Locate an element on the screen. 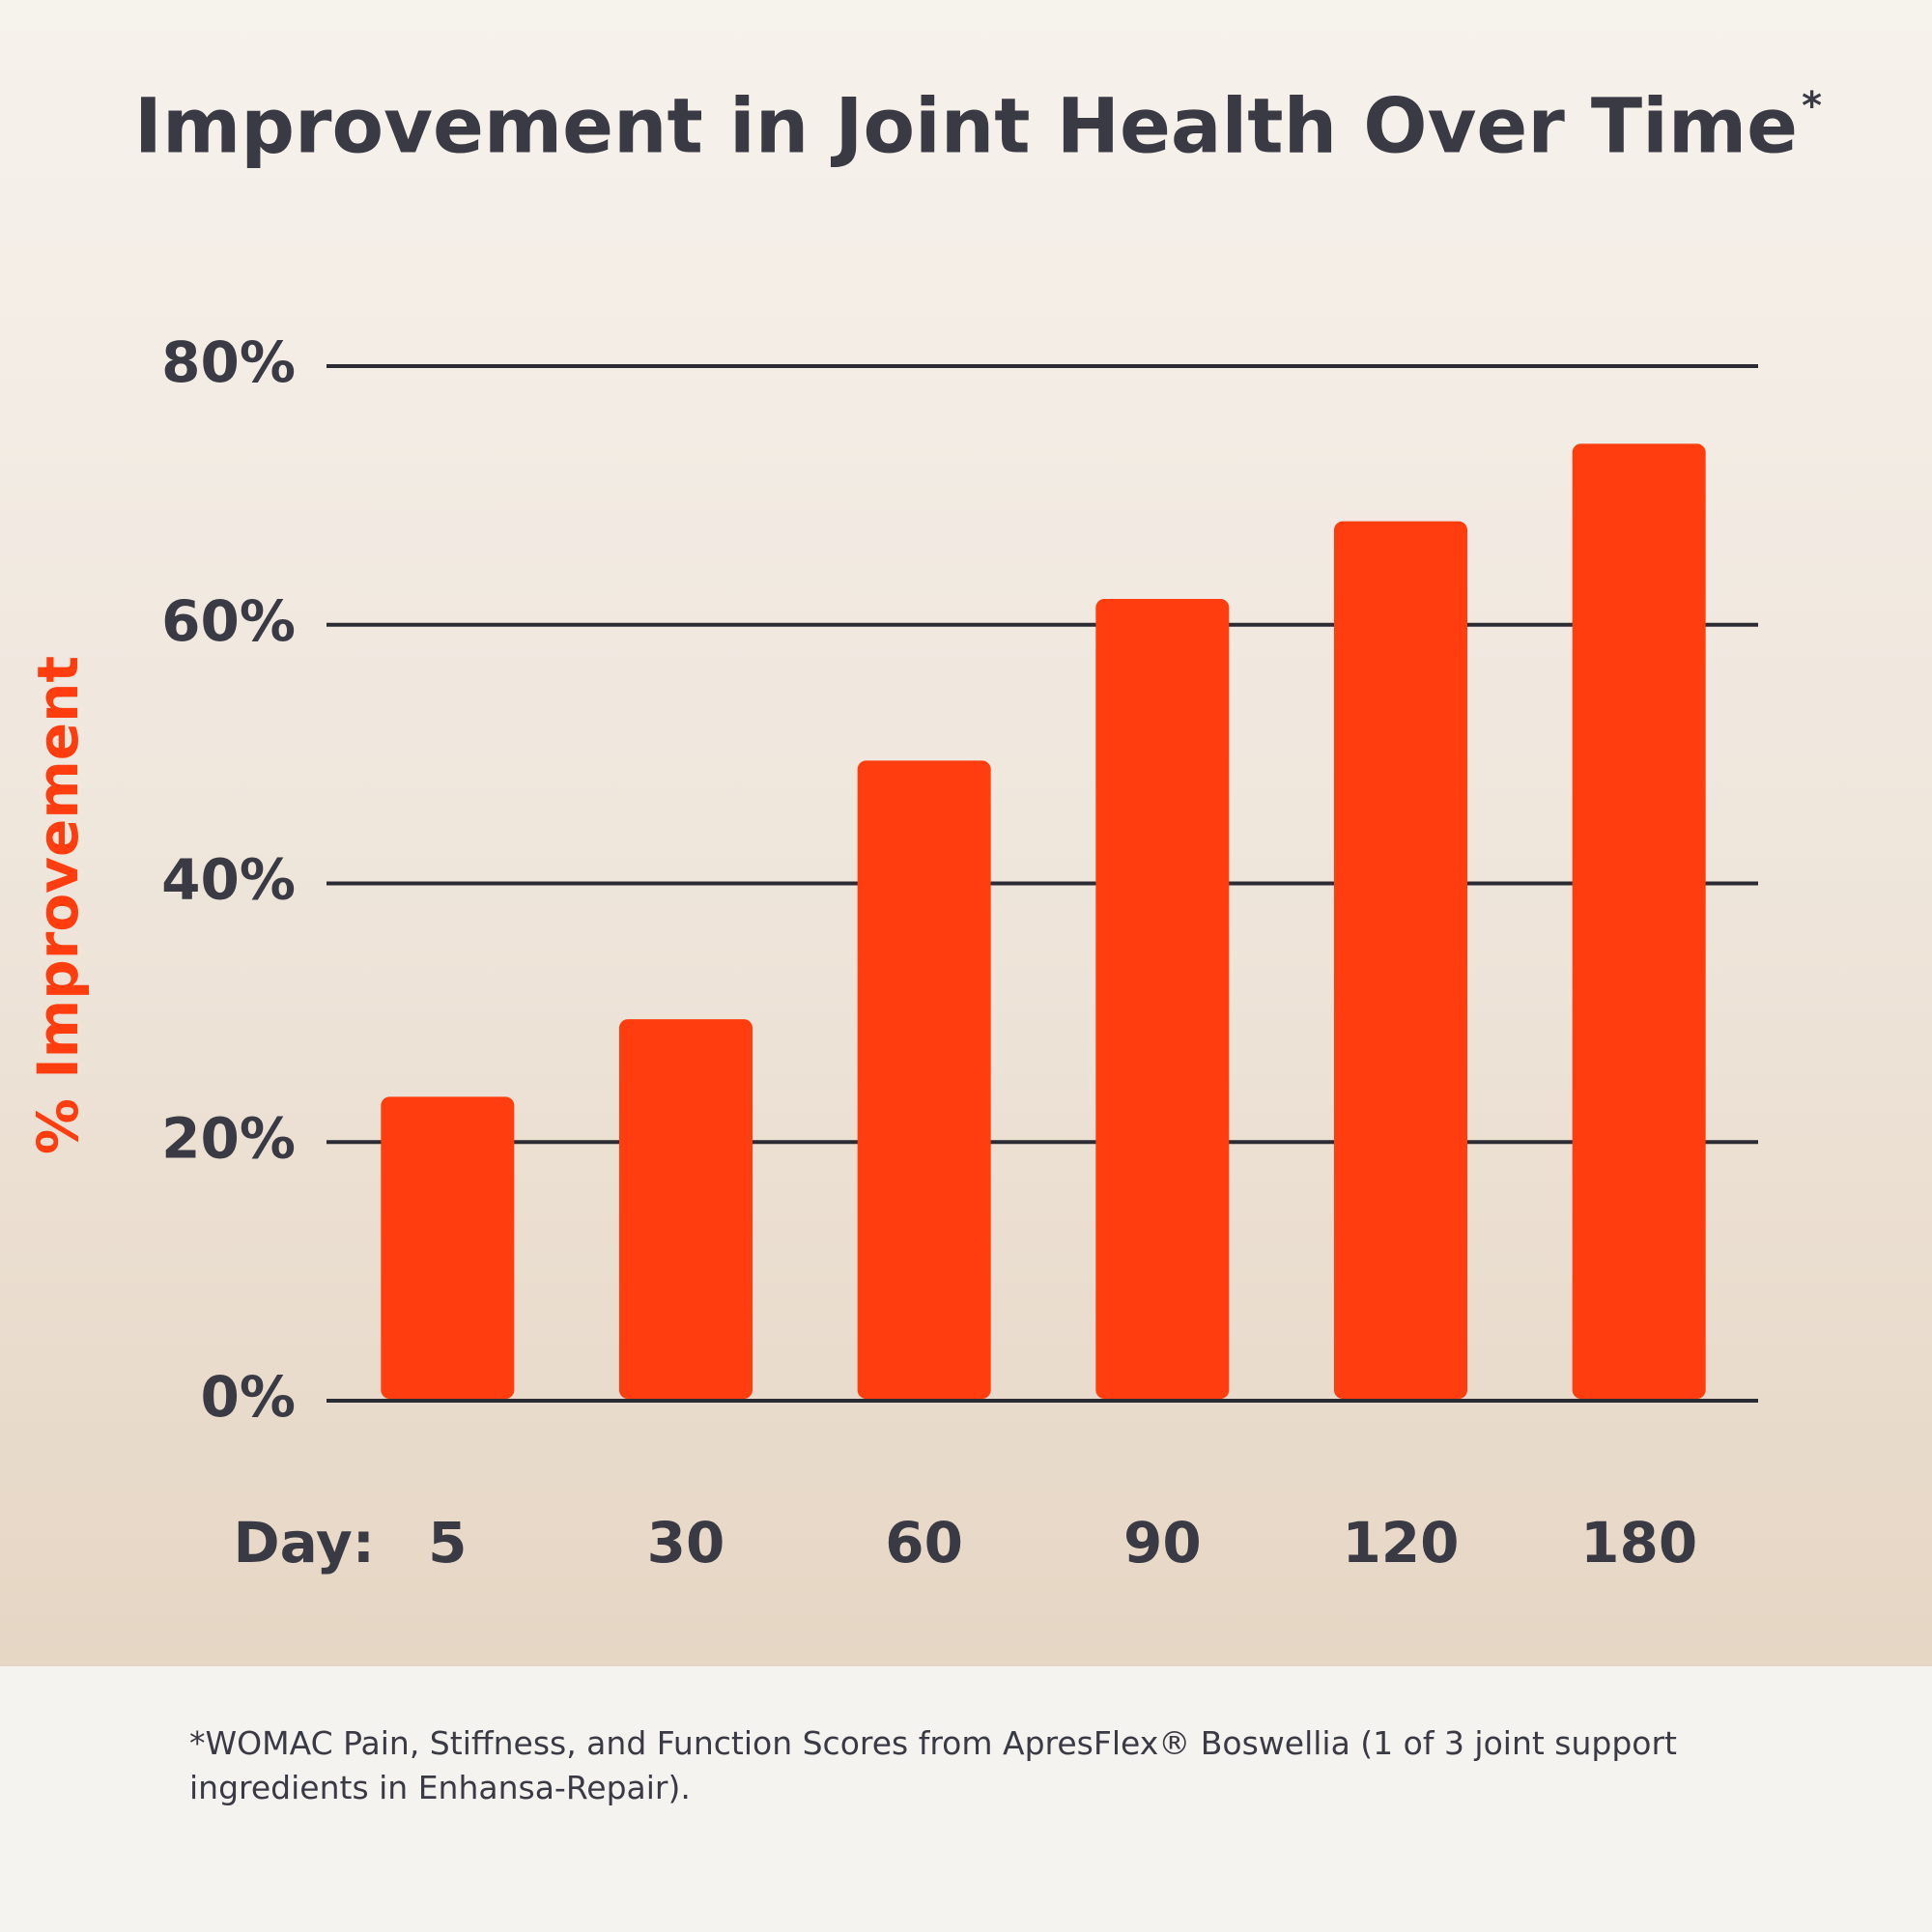  title-mark: * is located at coordinates (1812, 106).